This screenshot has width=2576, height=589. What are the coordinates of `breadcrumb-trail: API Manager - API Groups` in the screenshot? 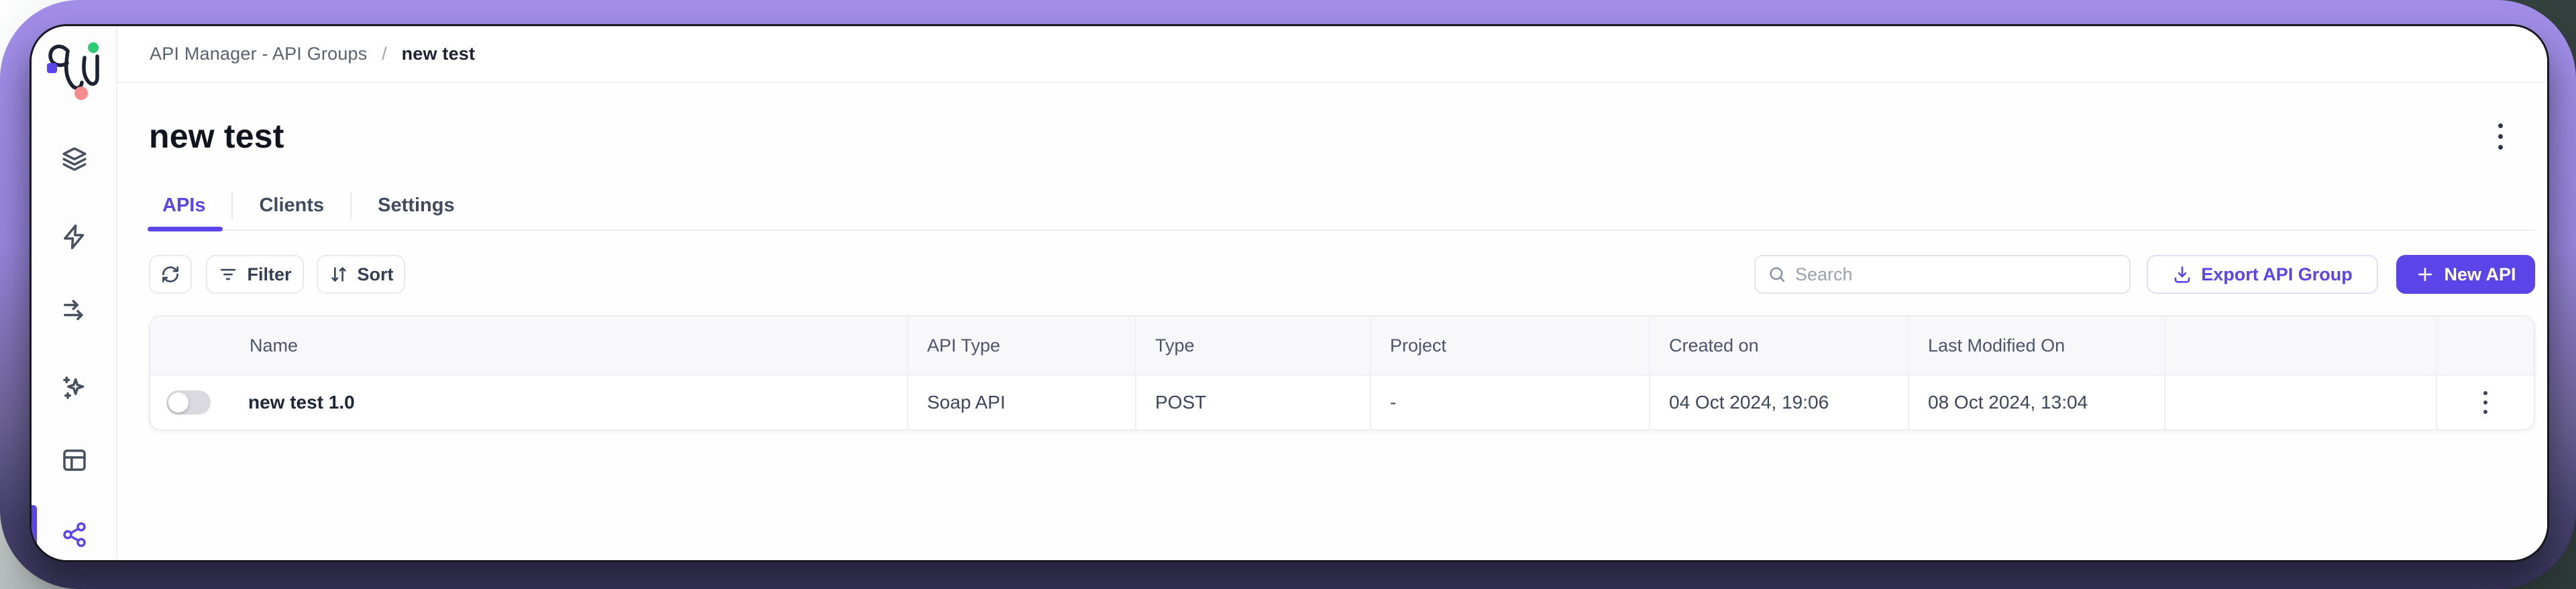 It's located at (259, 54).